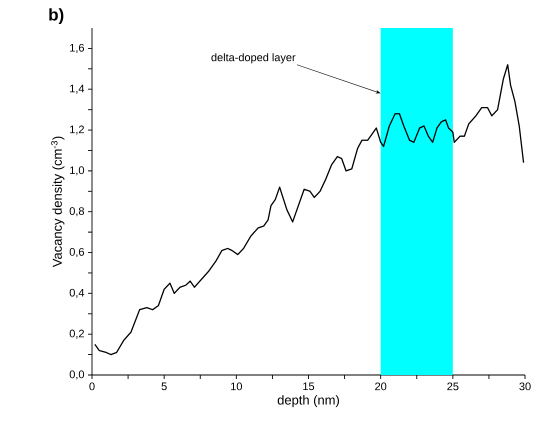 The width and height of the screenshot is (540, 434). I want to click on x-tick-label: 15, so click(308, 386).